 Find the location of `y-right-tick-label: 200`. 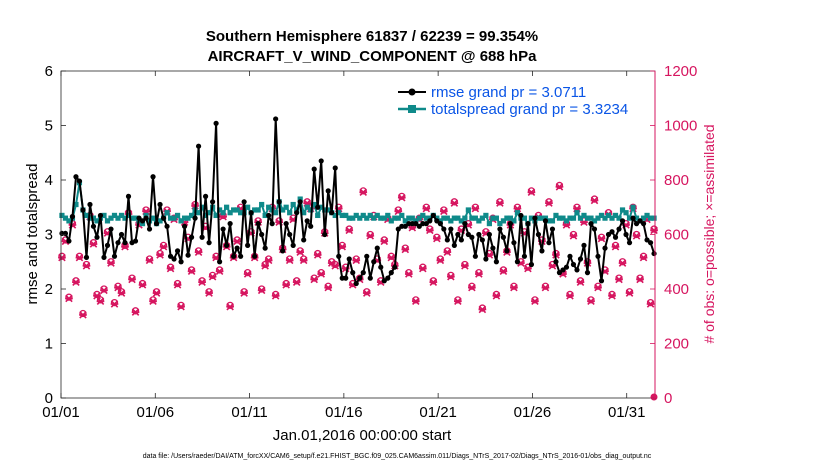

y-right-tick-label: 200 is located at coordinates (676, 344).